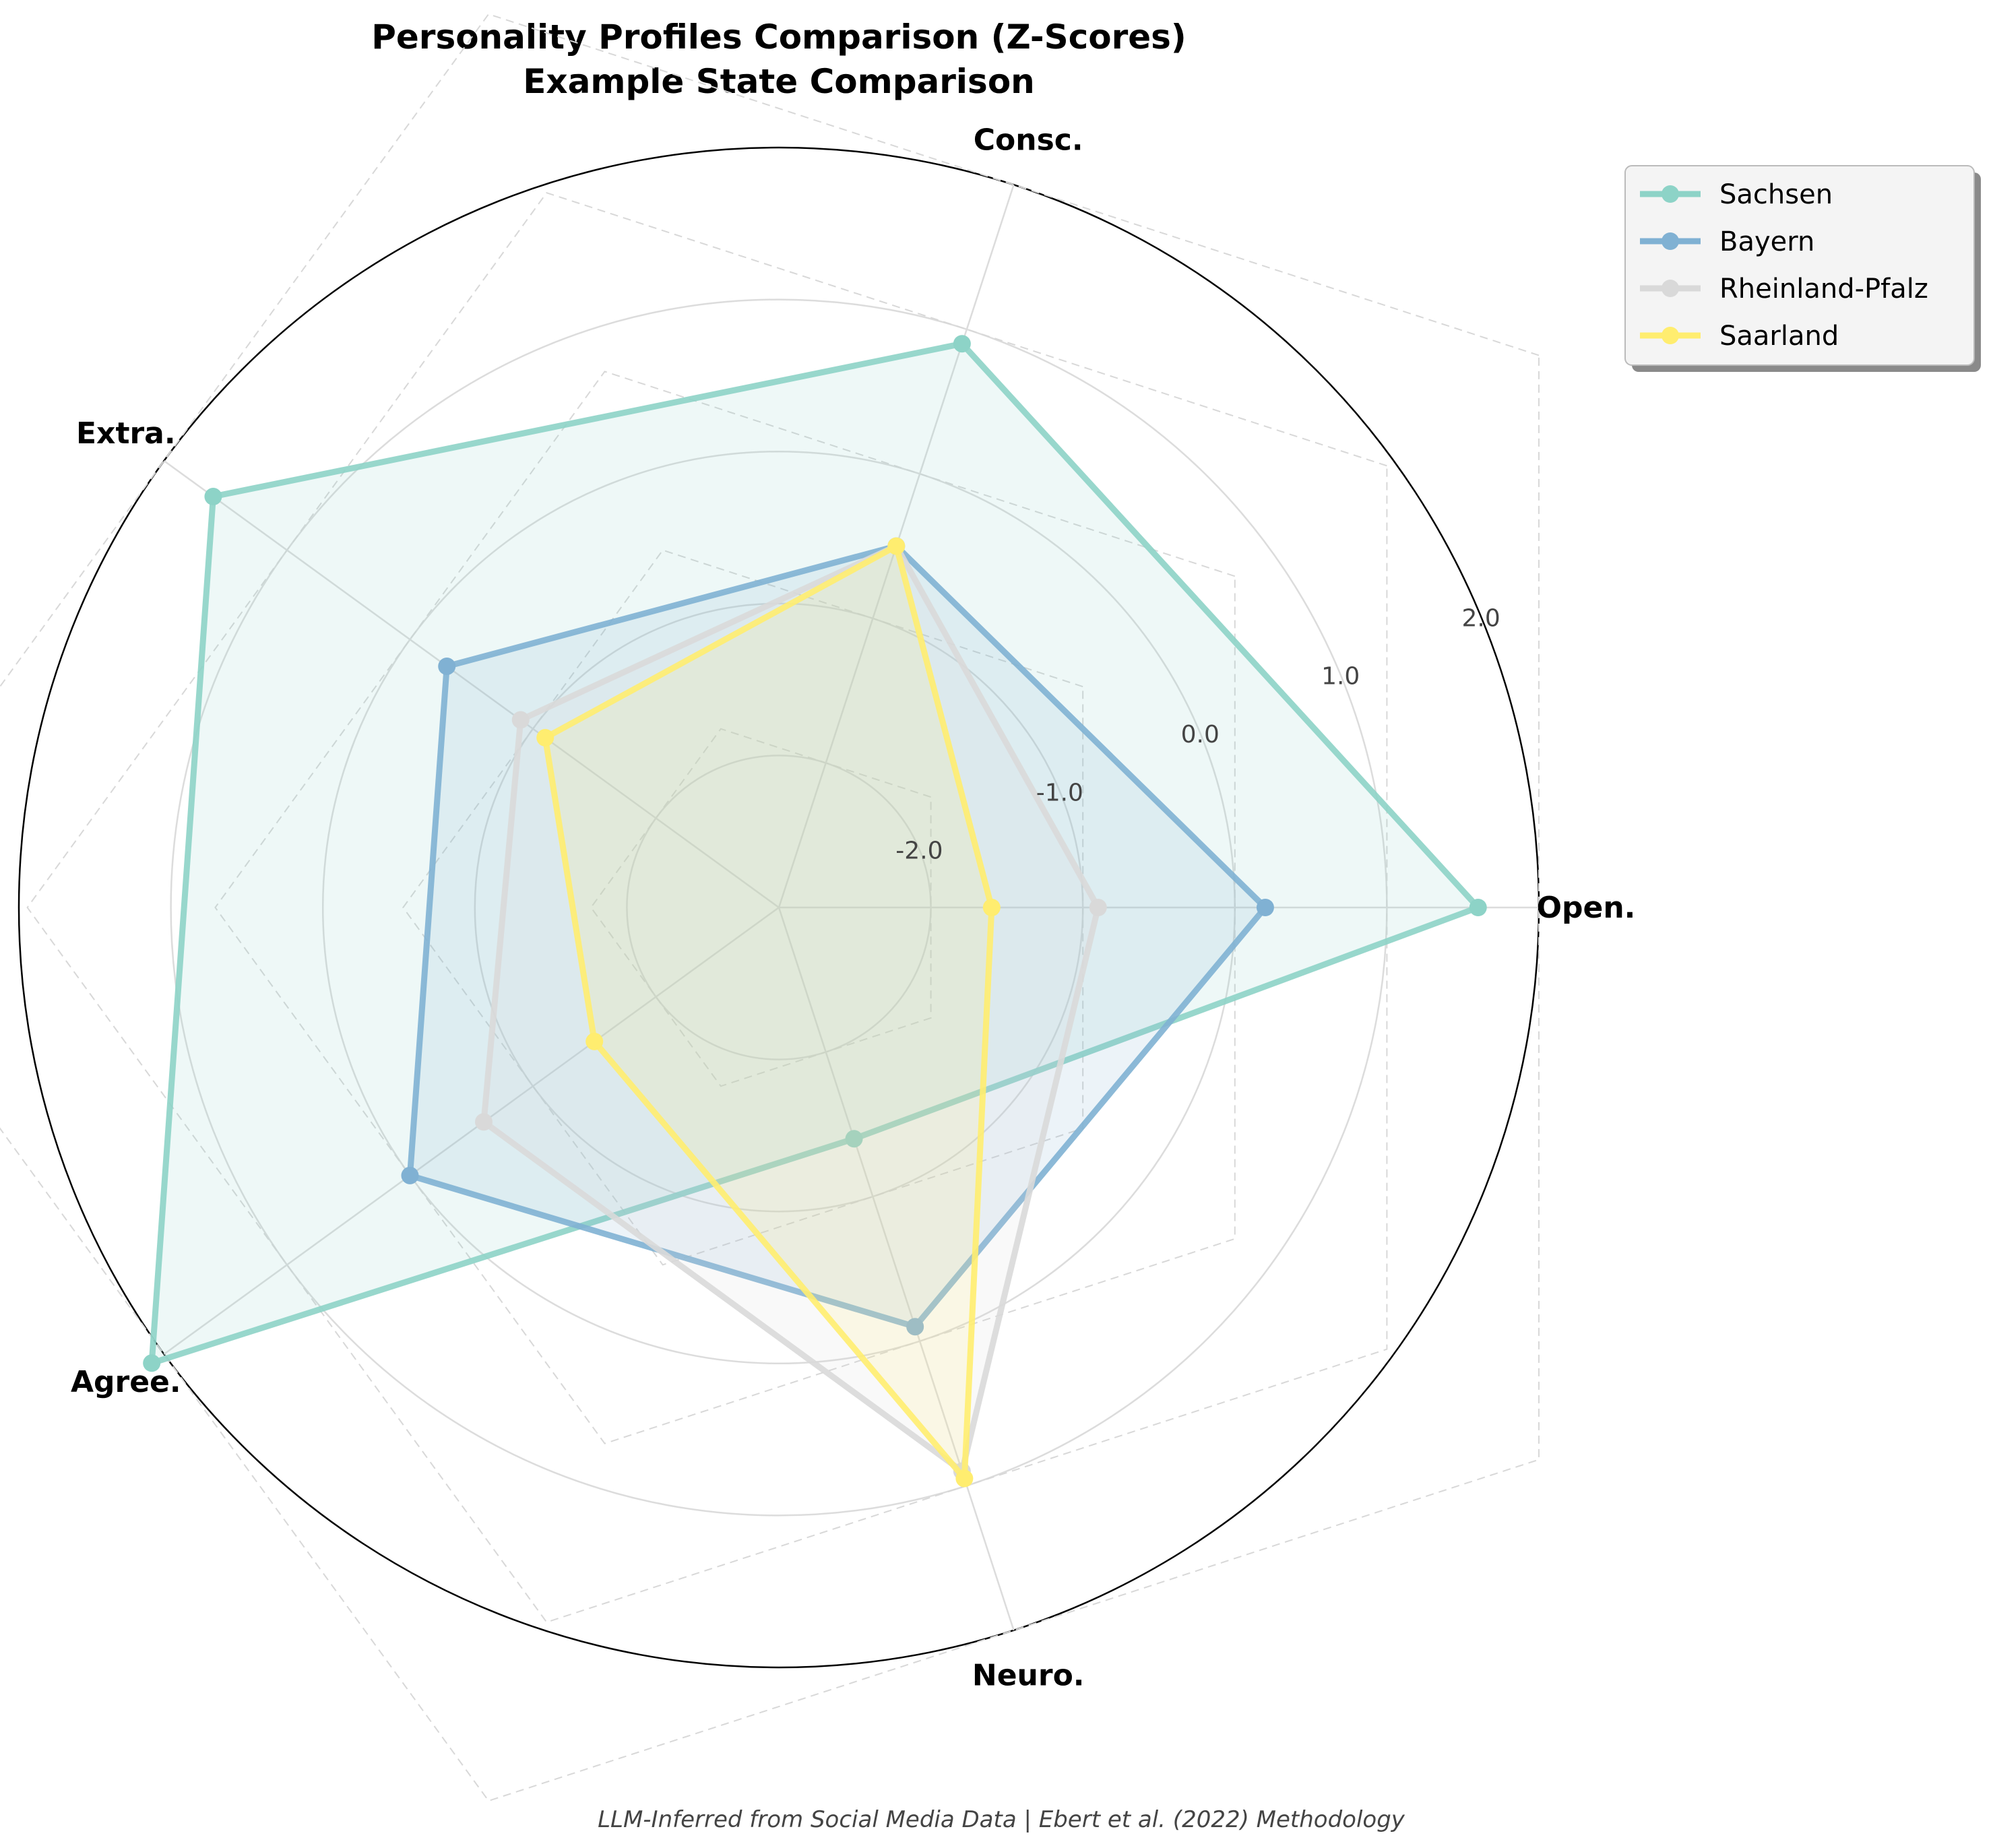  What do you see at coordinates (520, 720) in the screenshot?
I see `point-rheinland-pfalz-extra` at bounding box center [520, 720].